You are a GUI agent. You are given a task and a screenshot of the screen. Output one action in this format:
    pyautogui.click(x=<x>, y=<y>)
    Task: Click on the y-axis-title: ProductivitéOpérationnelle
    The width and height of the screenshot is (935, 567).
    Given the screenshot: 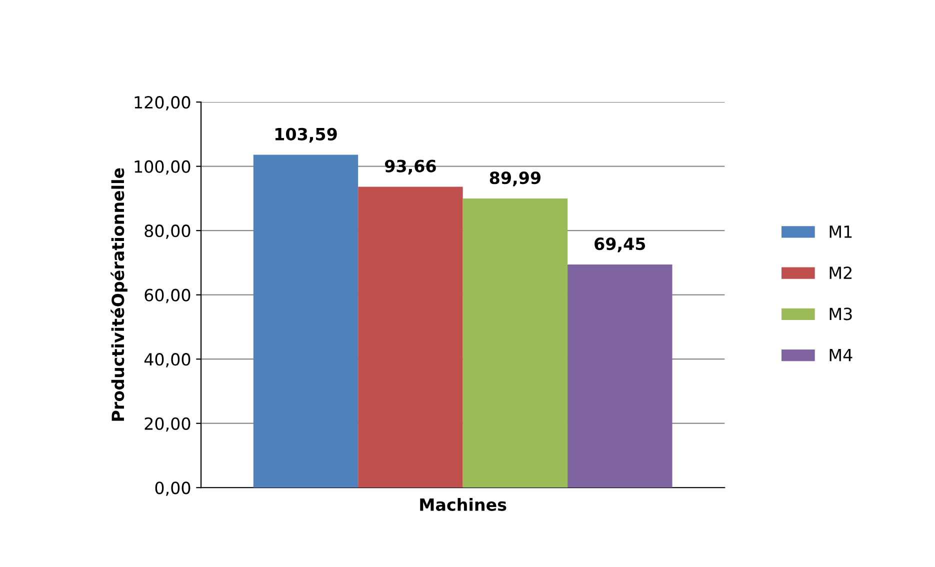 What is the action you would take?
    pyautogui.click(x=119, y=294)
    